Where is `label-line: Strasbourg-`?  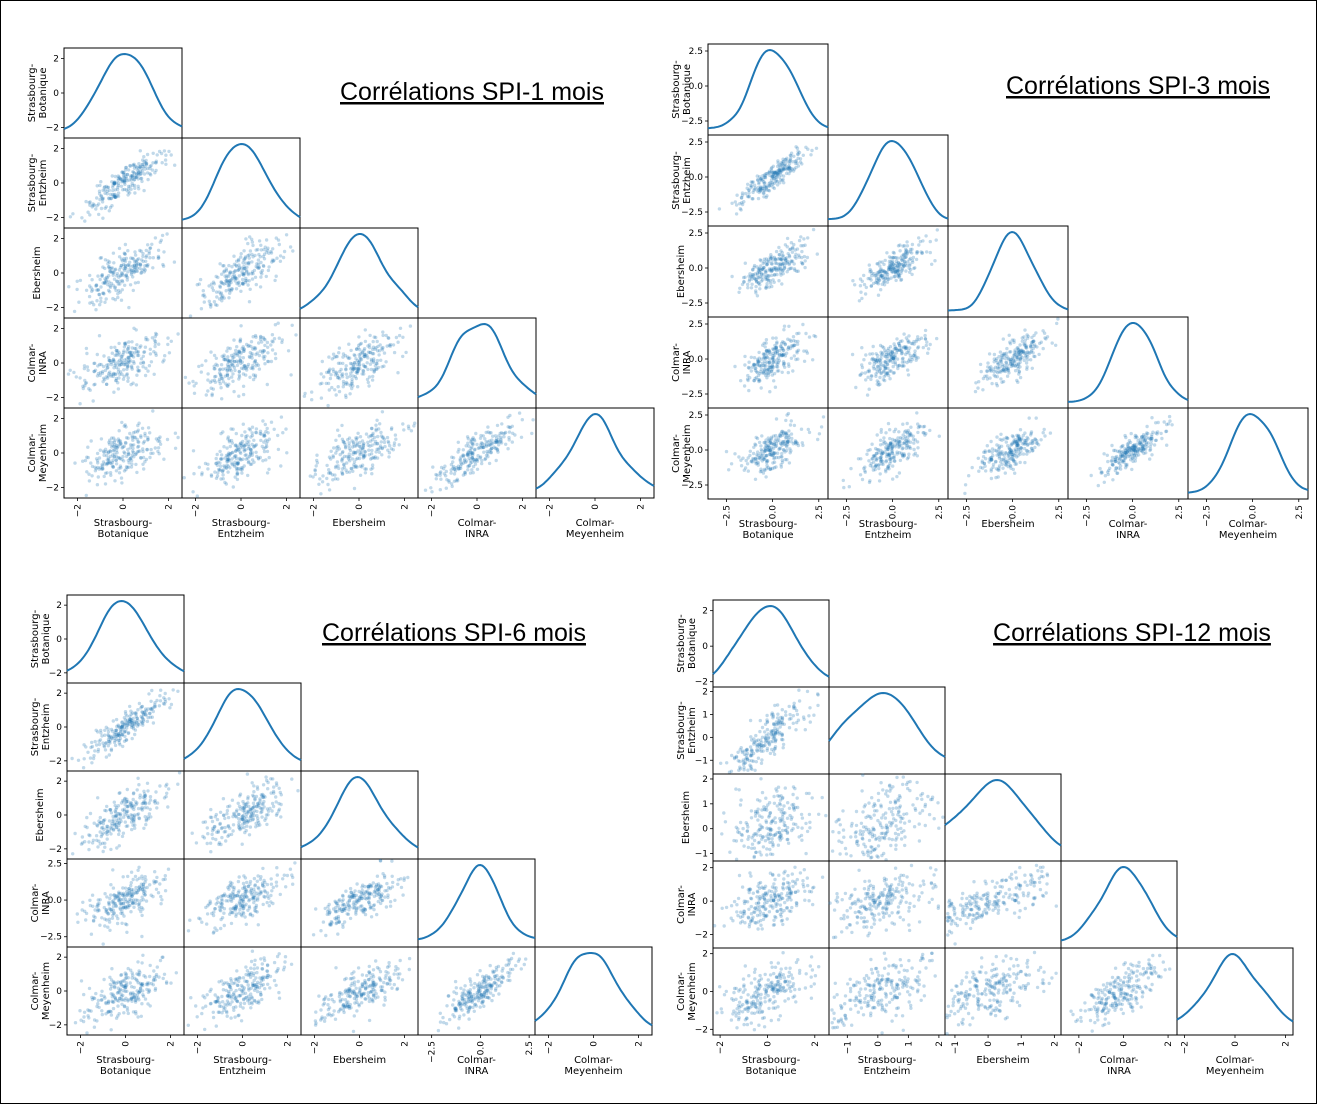
label-line: Strasbourg- is located at coordinates (123, 523).